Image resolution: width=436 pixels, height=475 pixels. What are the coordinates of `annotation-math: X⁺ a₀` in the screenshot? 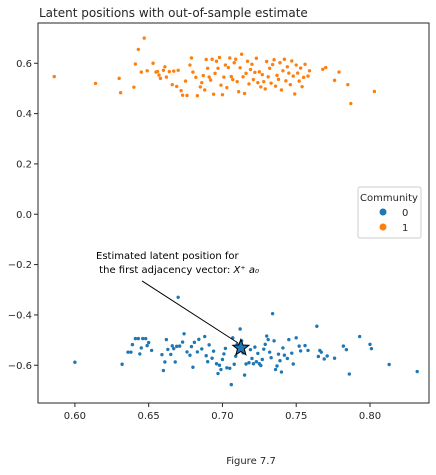 It's located at (246, 270).